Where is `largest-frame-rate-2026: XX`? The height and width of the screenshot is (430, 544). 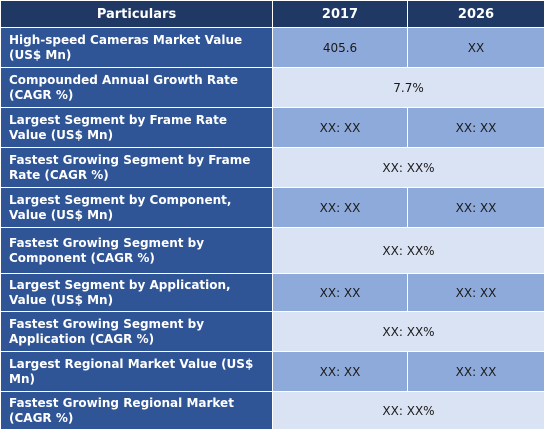
largest-frame-rate-2026: XX is located at coordinates (475, 127).